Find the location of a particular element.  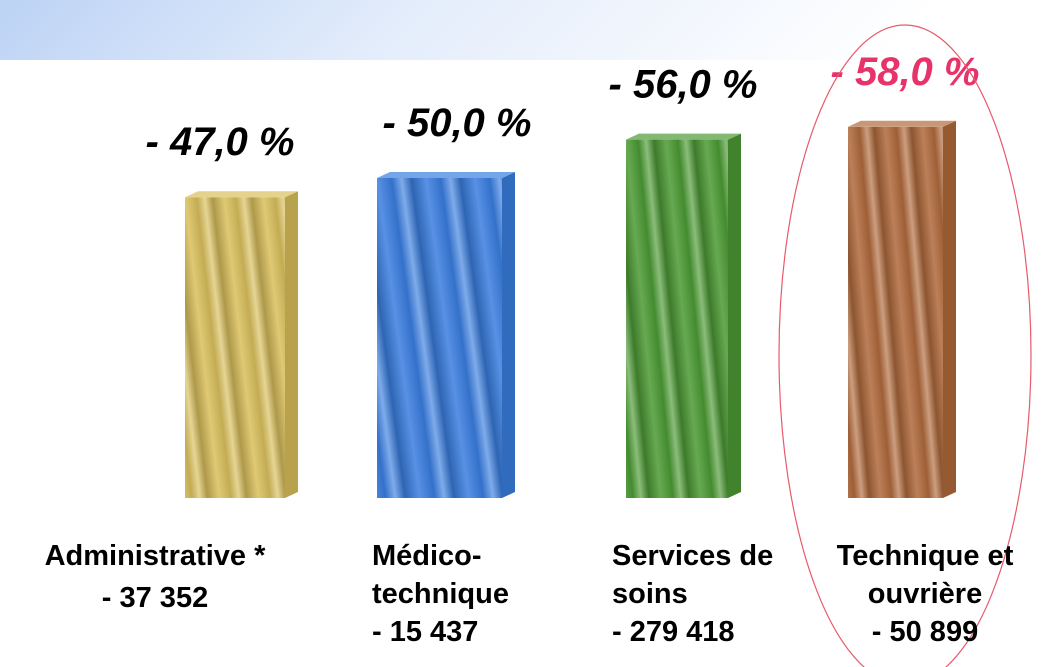

value-label: - 47,0 % is located at coordinates (220, 142).